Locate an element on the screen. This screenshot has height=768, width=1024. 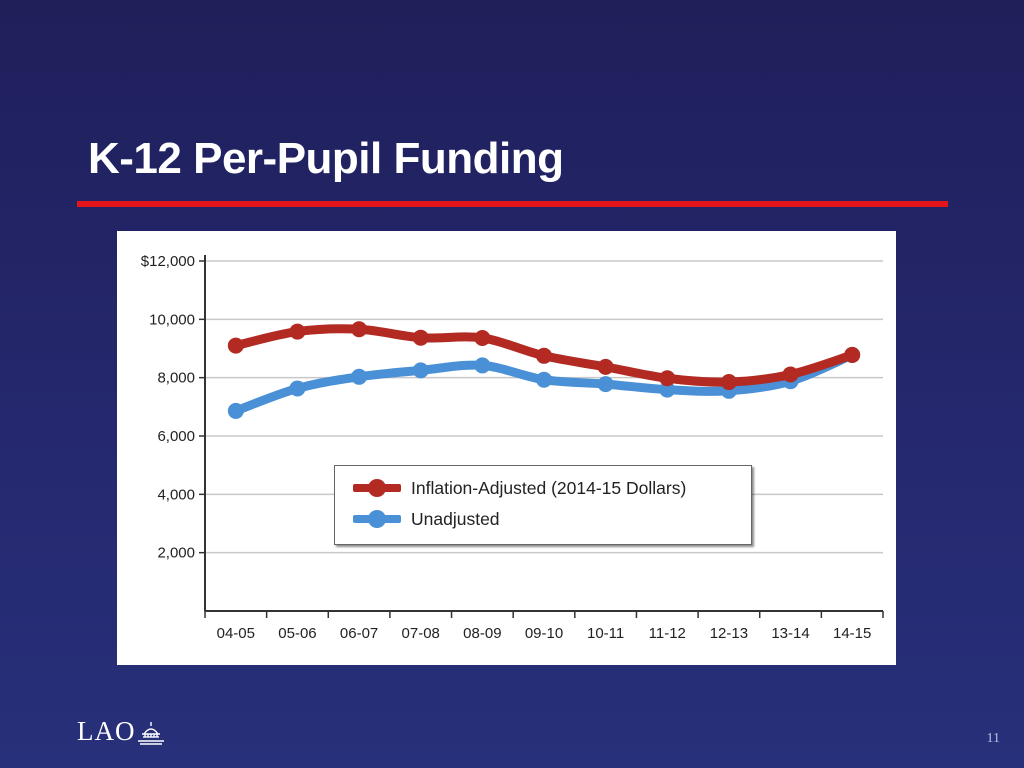
x-tick-label: 09-10 is located at coordinates (544, 633).